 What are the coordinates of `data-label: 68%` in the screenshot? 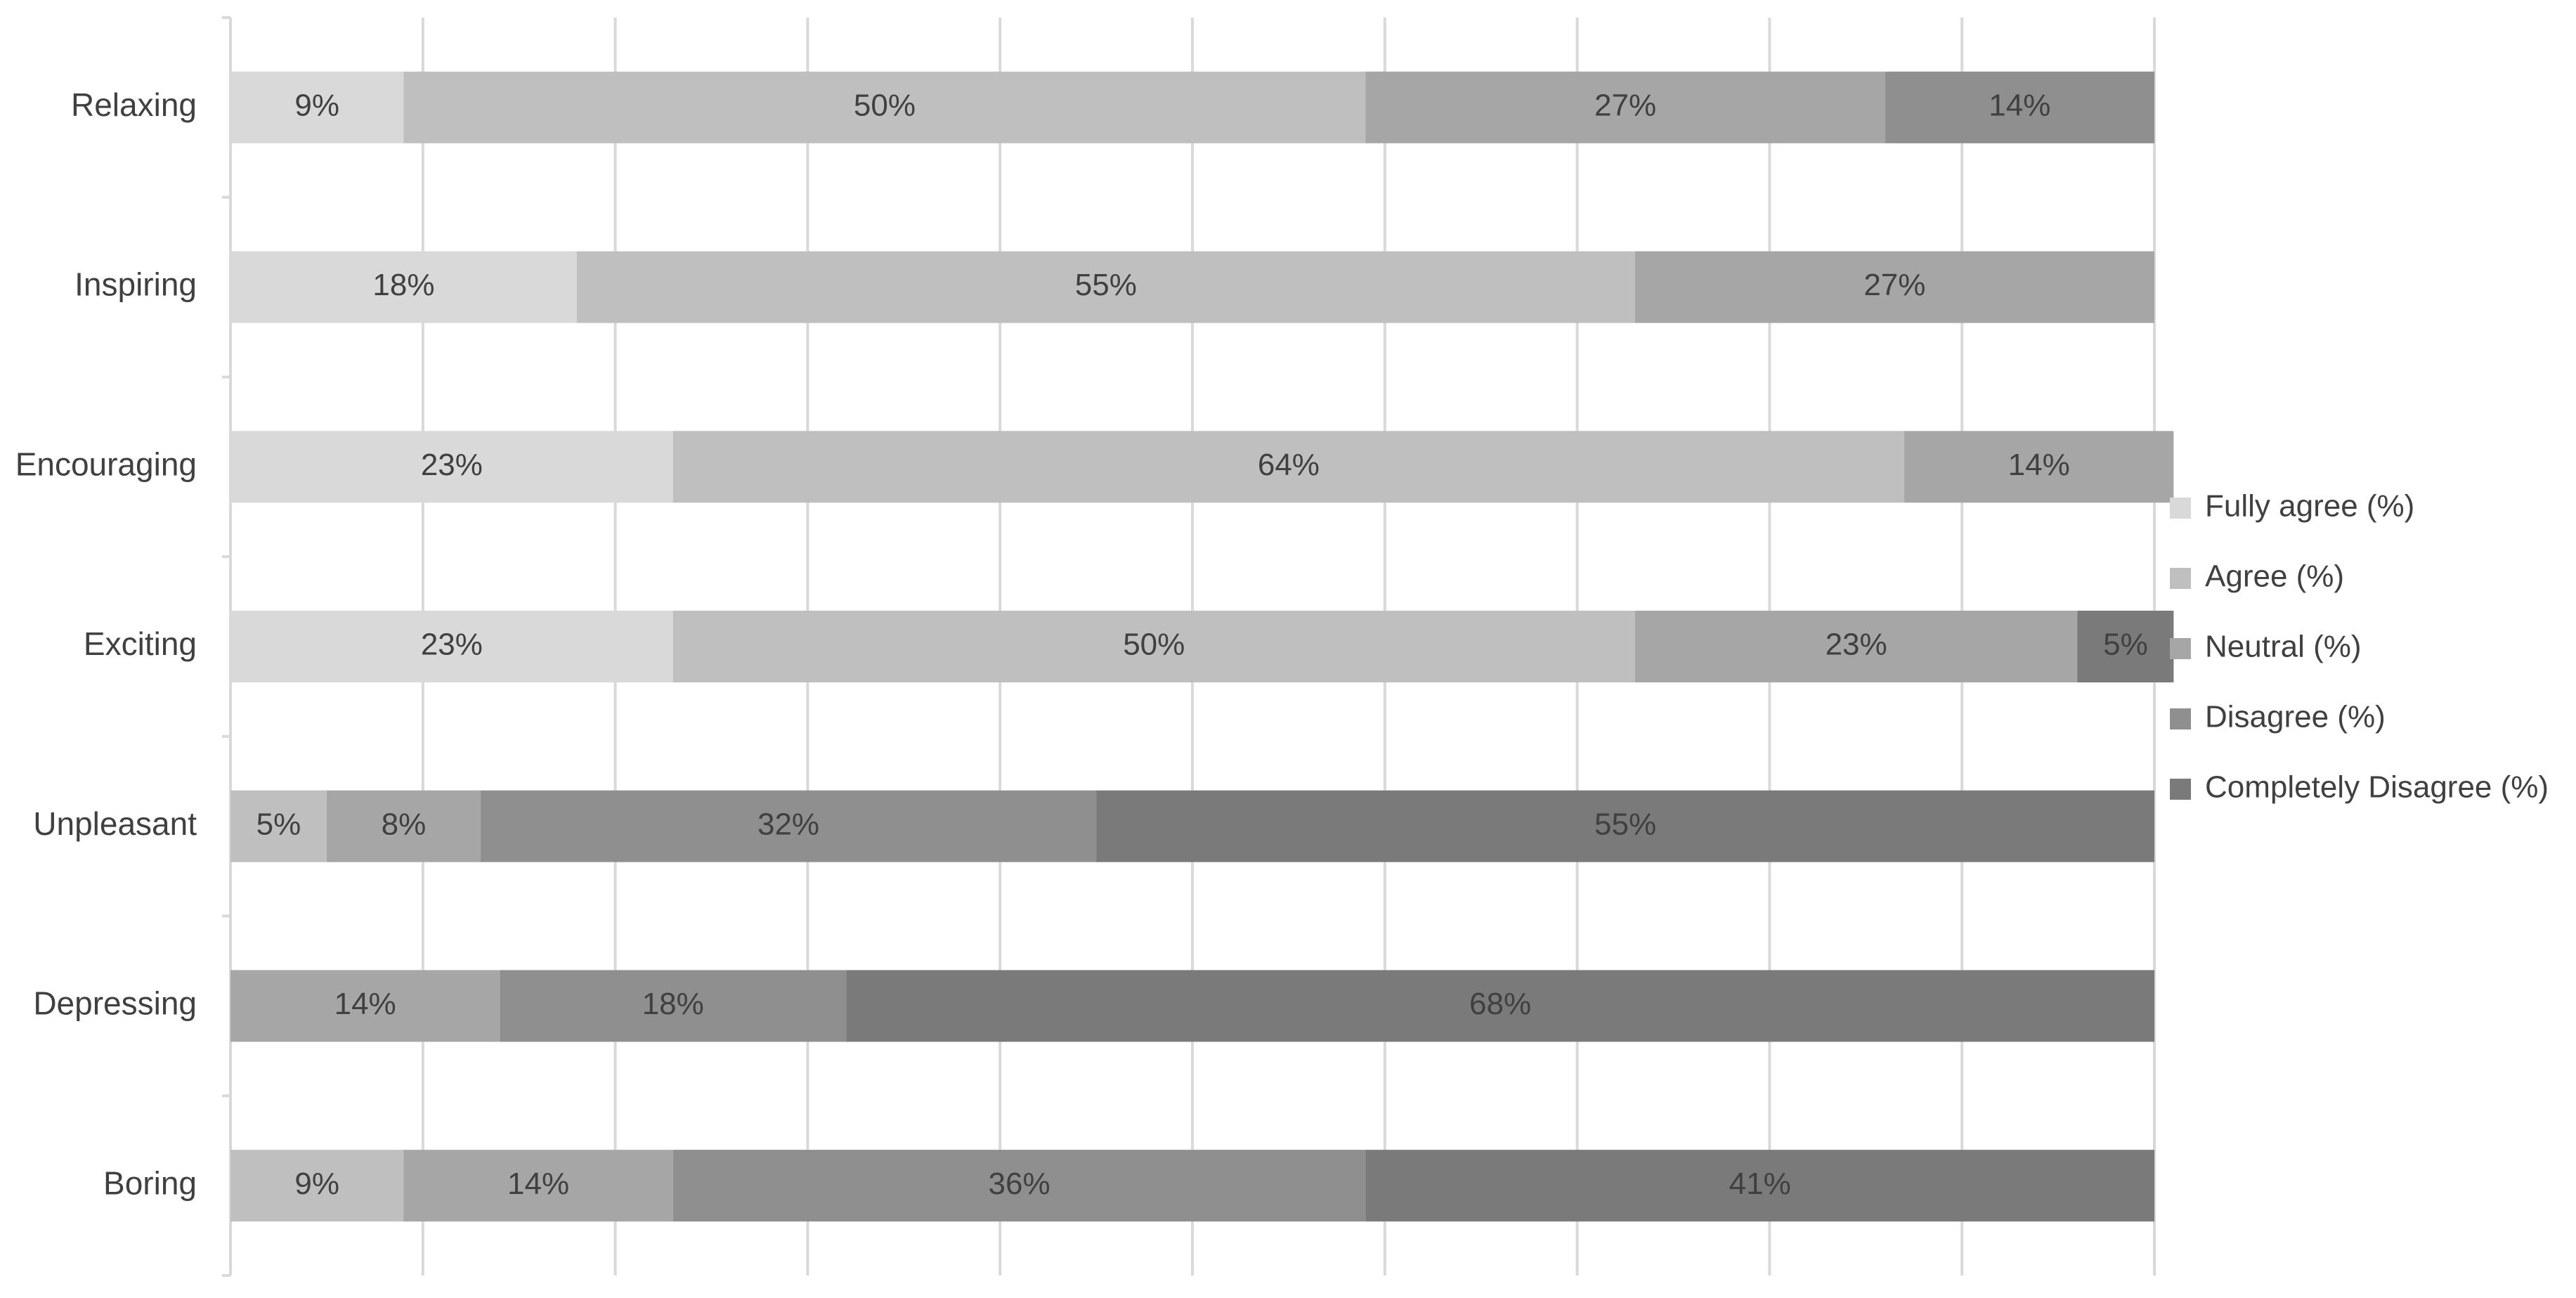 It's located at (1500, 1004).